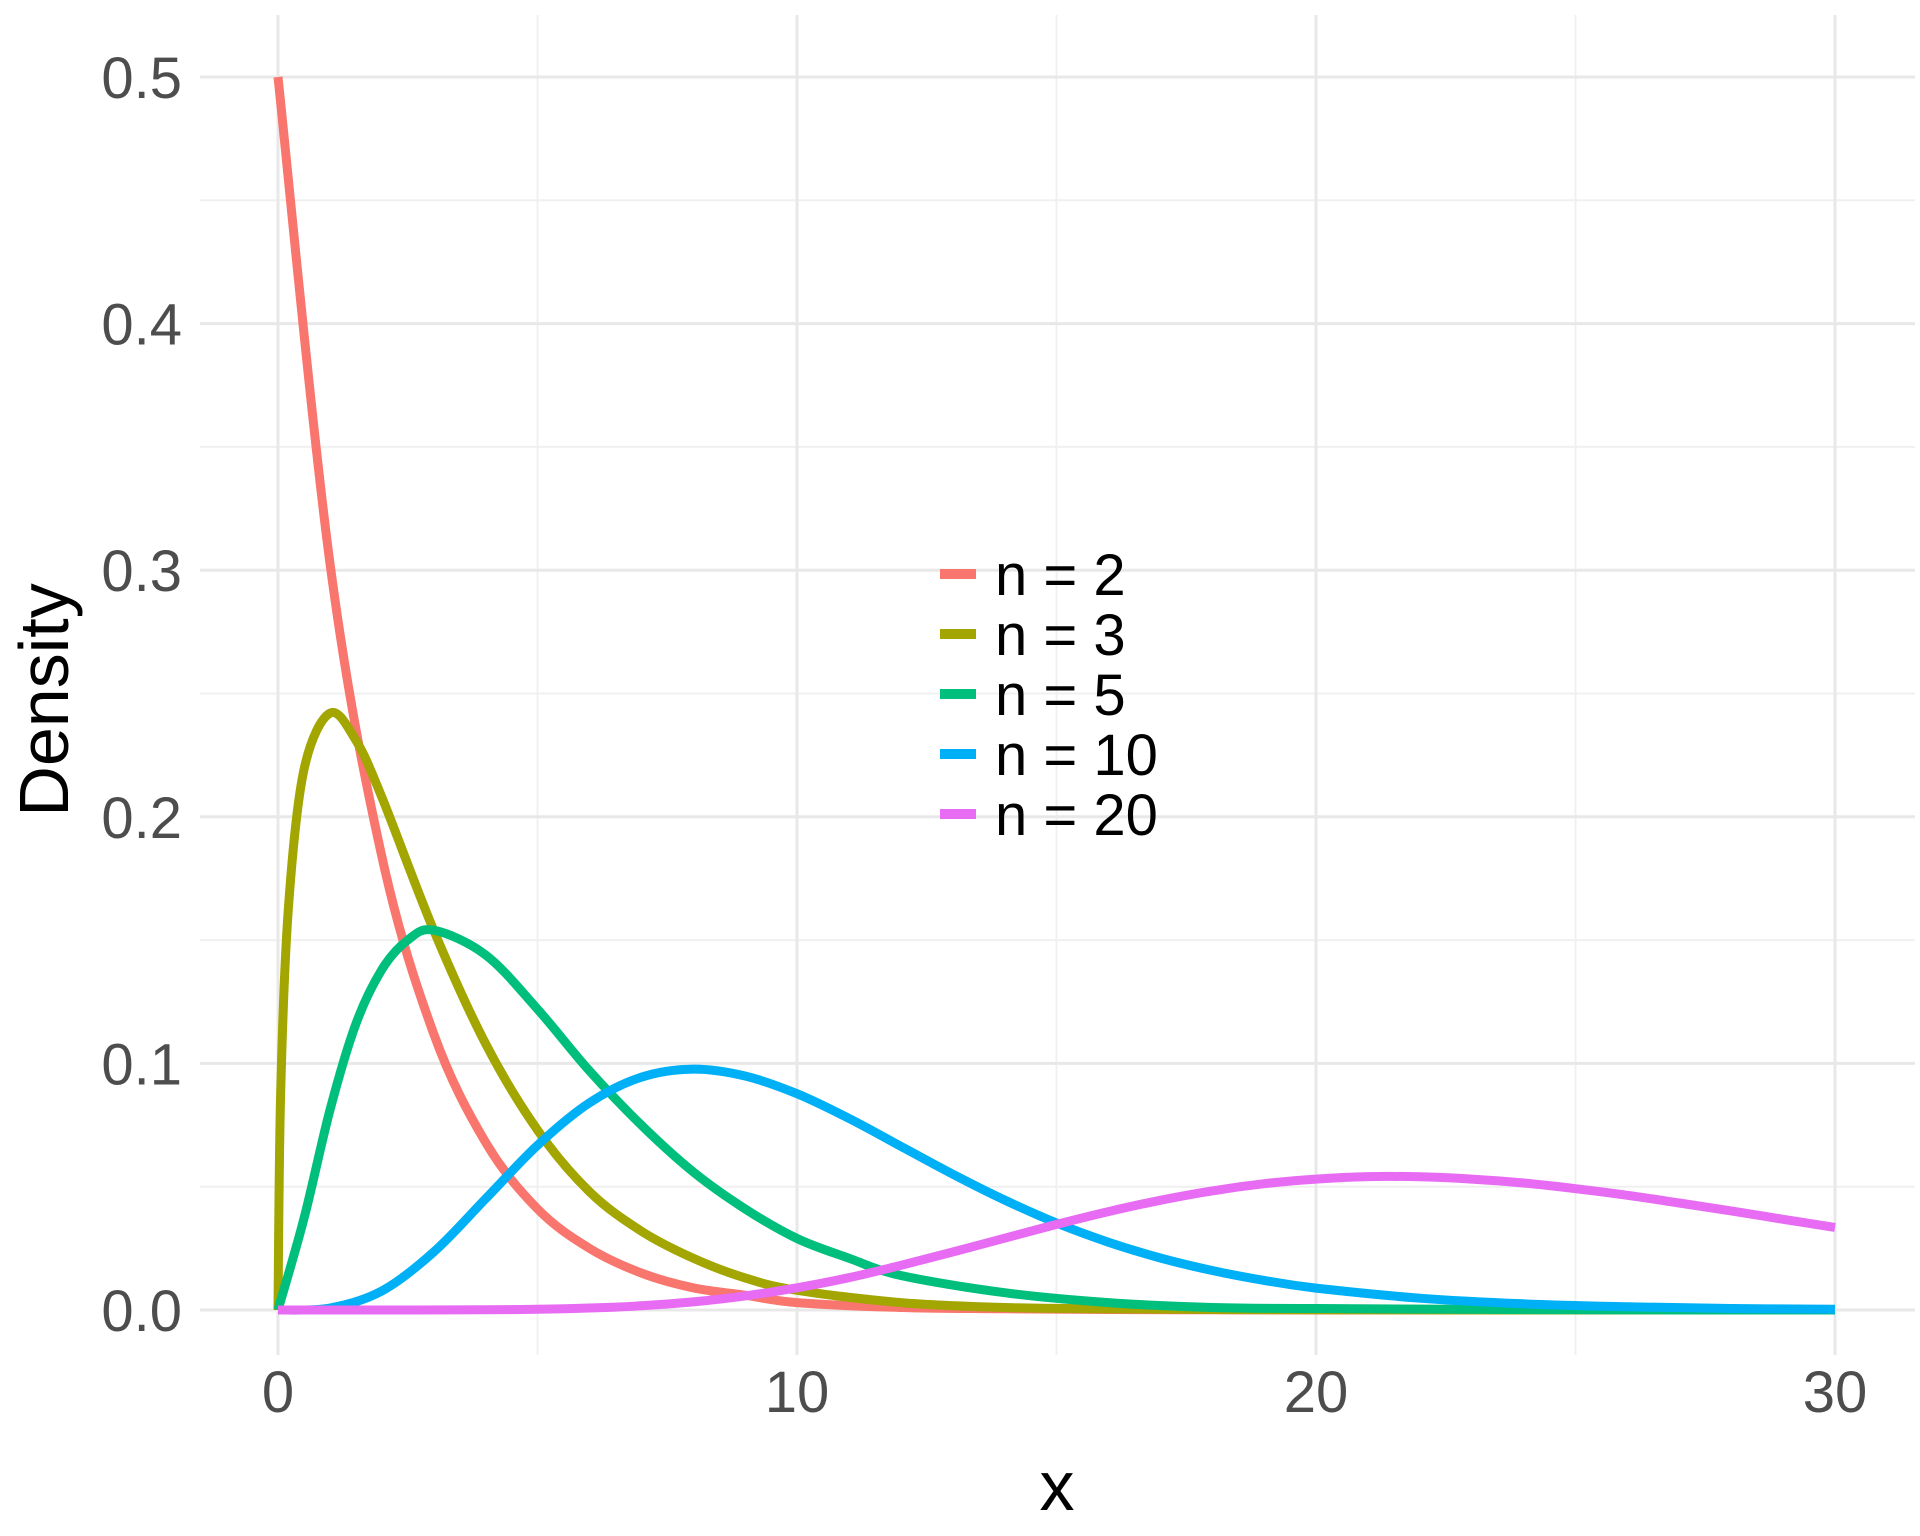 Image resolution: width=1920 pixels, height=1536 pixels. I want to click on y-tick-label: 0.5, so click(141, 78).